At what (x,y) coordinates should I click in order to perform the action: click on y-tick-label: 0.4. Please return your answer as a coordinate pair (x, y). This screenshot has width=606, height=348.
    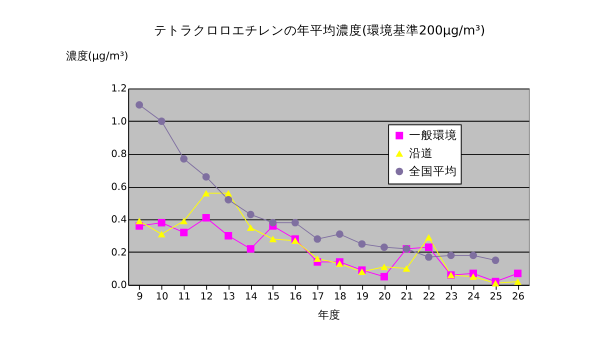
    Looking at the image, I should click on (119, 220).